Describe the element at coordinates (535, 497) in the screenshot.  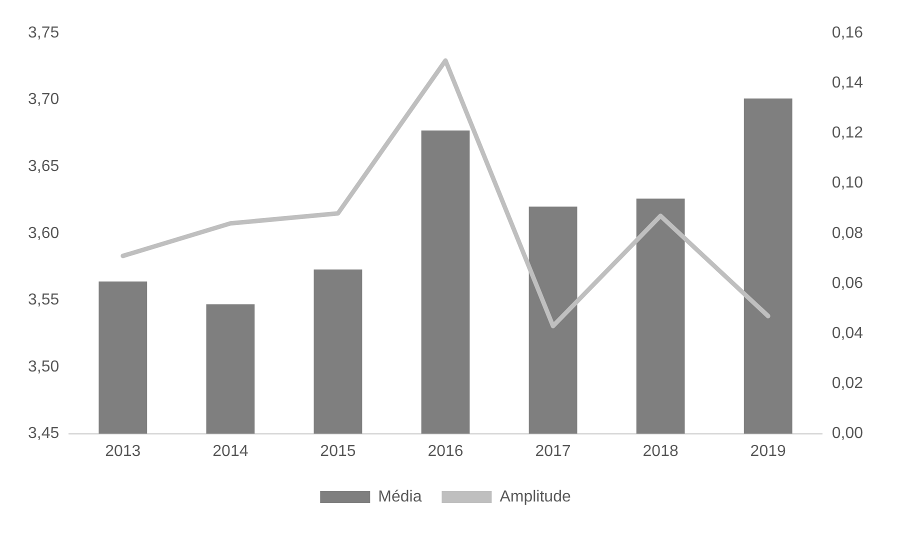
I see `legend-label: Amplitude` at that location.